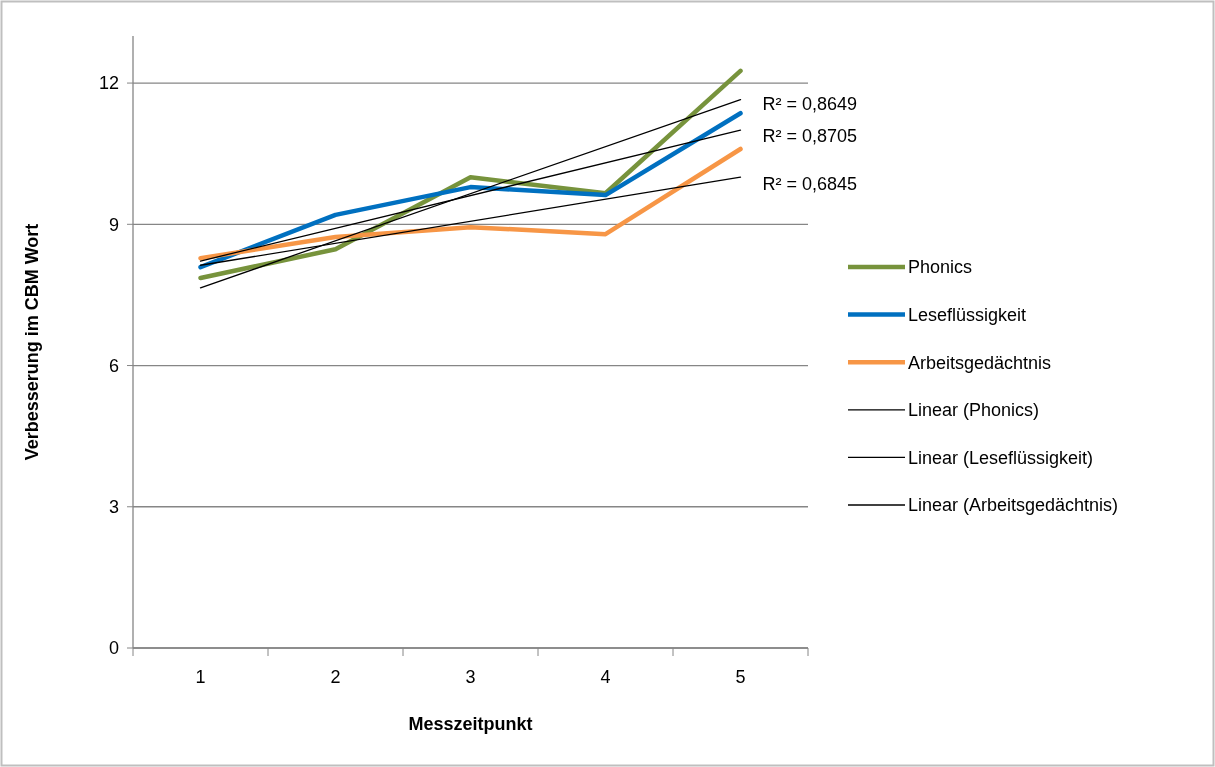 Image resolution: width=1215 pixels, height=767 pixels. What do you see at coordinates (810, 136) in the screenshot?
I see `annotation: R² = 0,8705` at bounding box center [810, 136].